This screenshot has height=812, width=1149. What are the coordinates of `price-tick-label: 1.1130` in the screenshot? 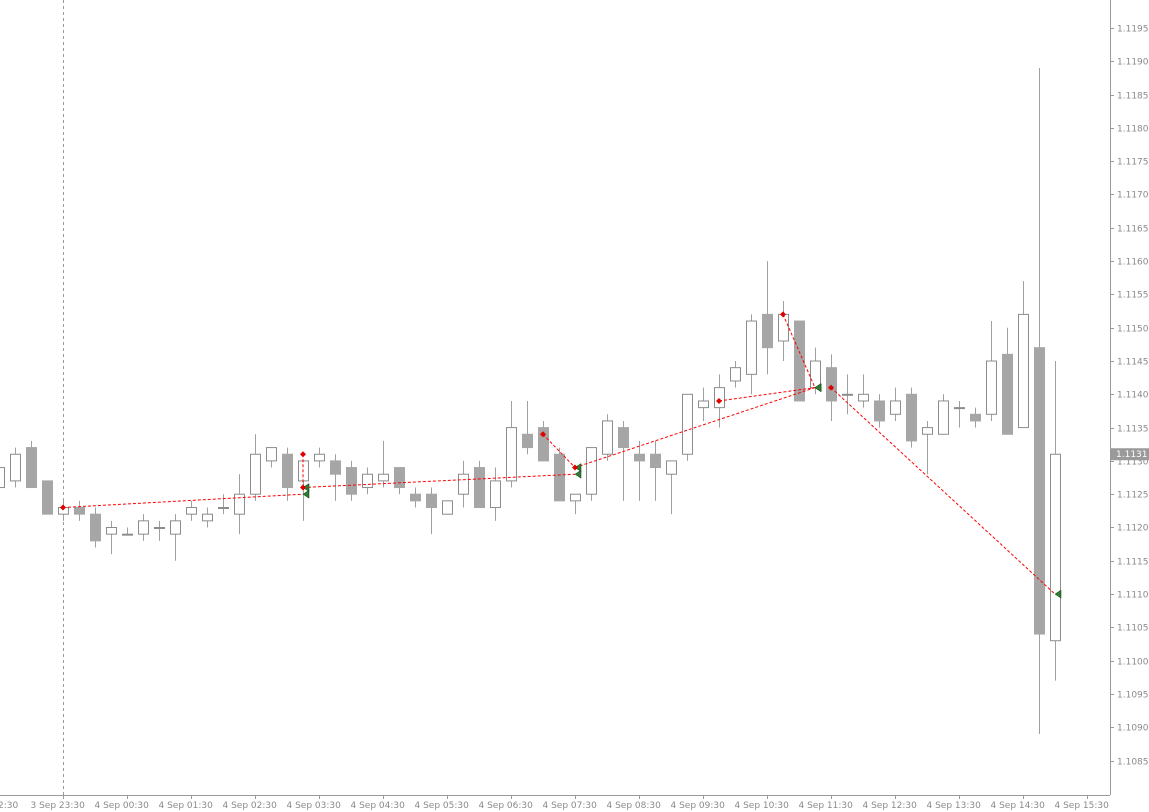 It's located at (1133, 463).